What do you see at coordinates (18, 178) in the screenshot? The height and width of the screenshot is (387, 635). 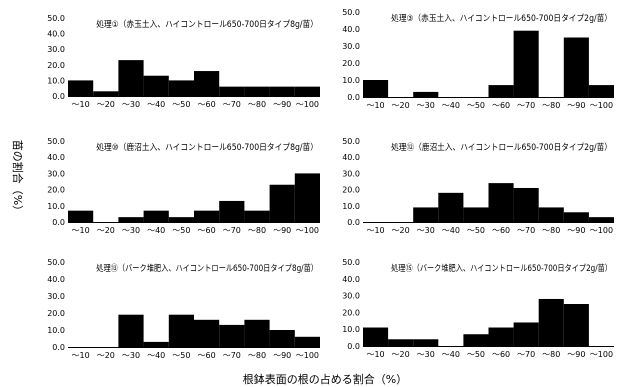 I see `y-axis-label: 苗の割合（%）` at bounding box center [18, 178].